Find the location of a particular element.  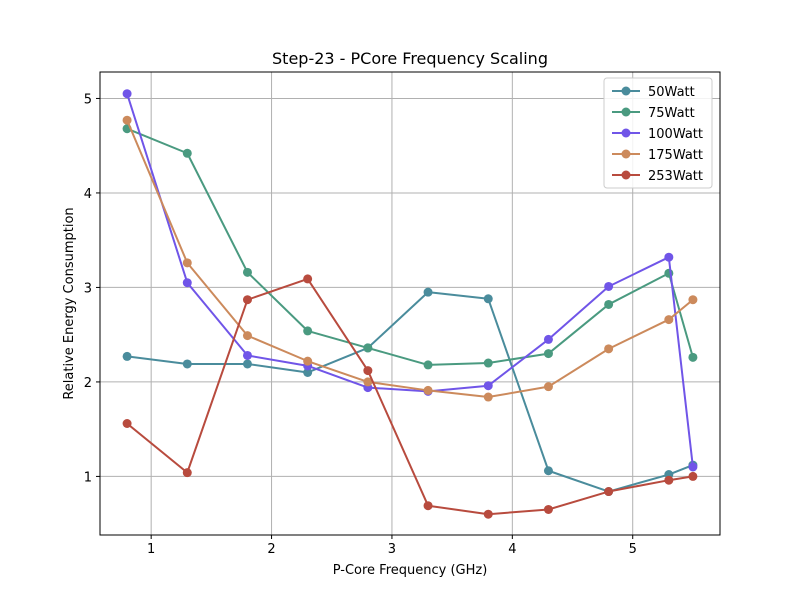

legend-label: 100Watt is located at coordinates (675, 134).